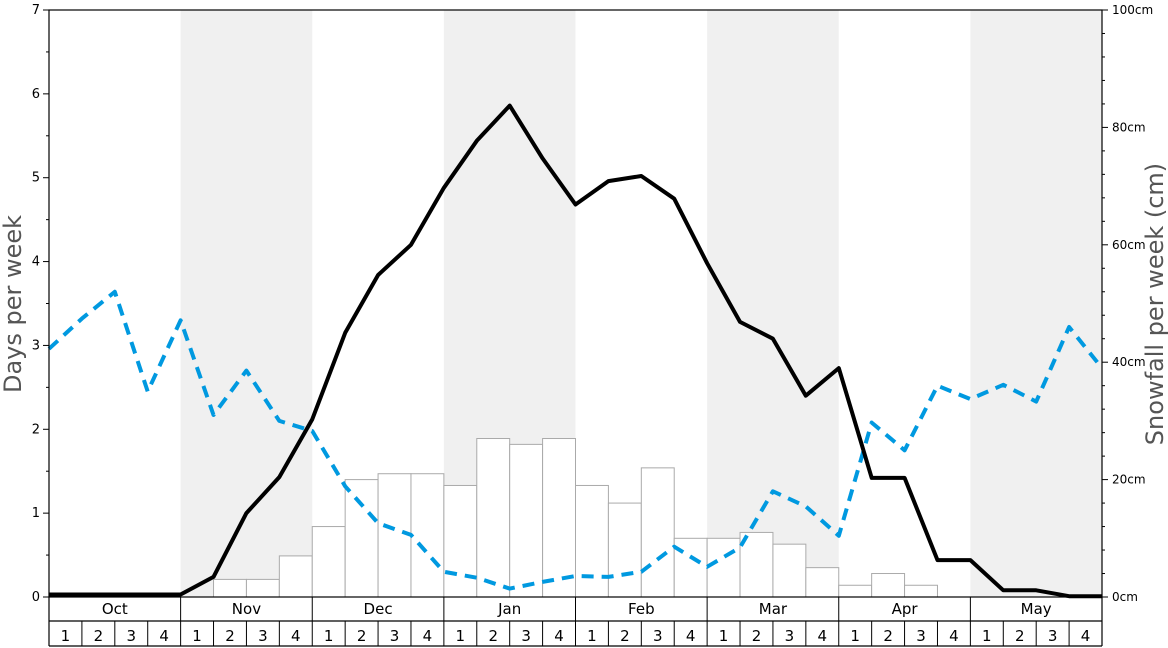 Image resolution: width=1168 pixels, height=648 pixels. I want to click on right-tick-label: 20cm, so click(1129, 480).